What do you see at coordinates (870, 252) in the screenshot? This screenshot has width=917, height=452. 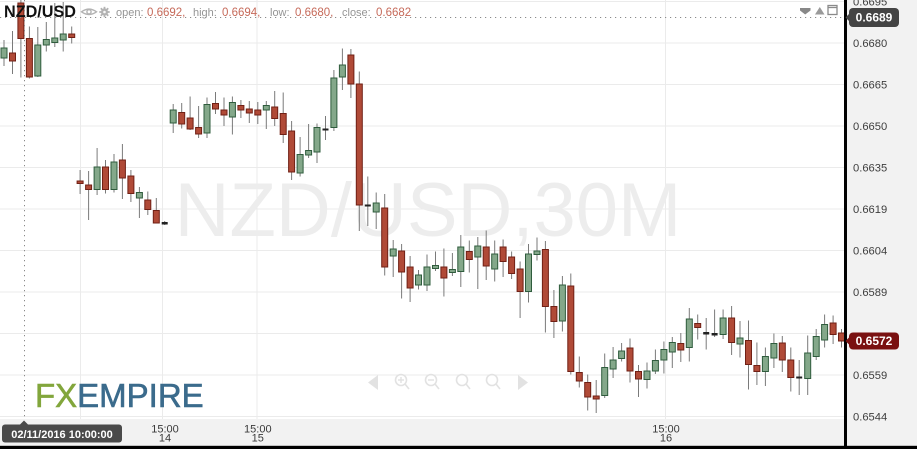 I see `svg-text: 0.6604` at bounding box center [870, 252].